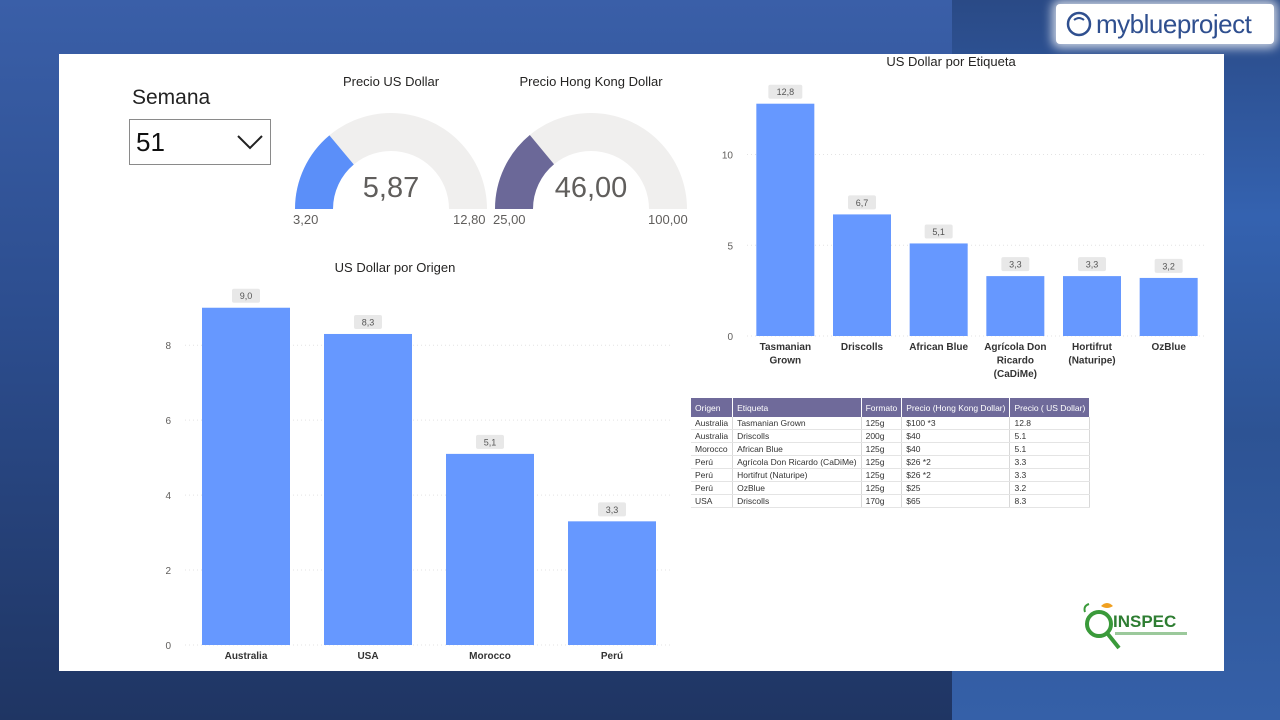 The height and width of the screenshot is (720, 1280). I want to click on table-row: Perú Hortifrut (Naturipe) 125g $26 *2 3.3, so click(891, 475).